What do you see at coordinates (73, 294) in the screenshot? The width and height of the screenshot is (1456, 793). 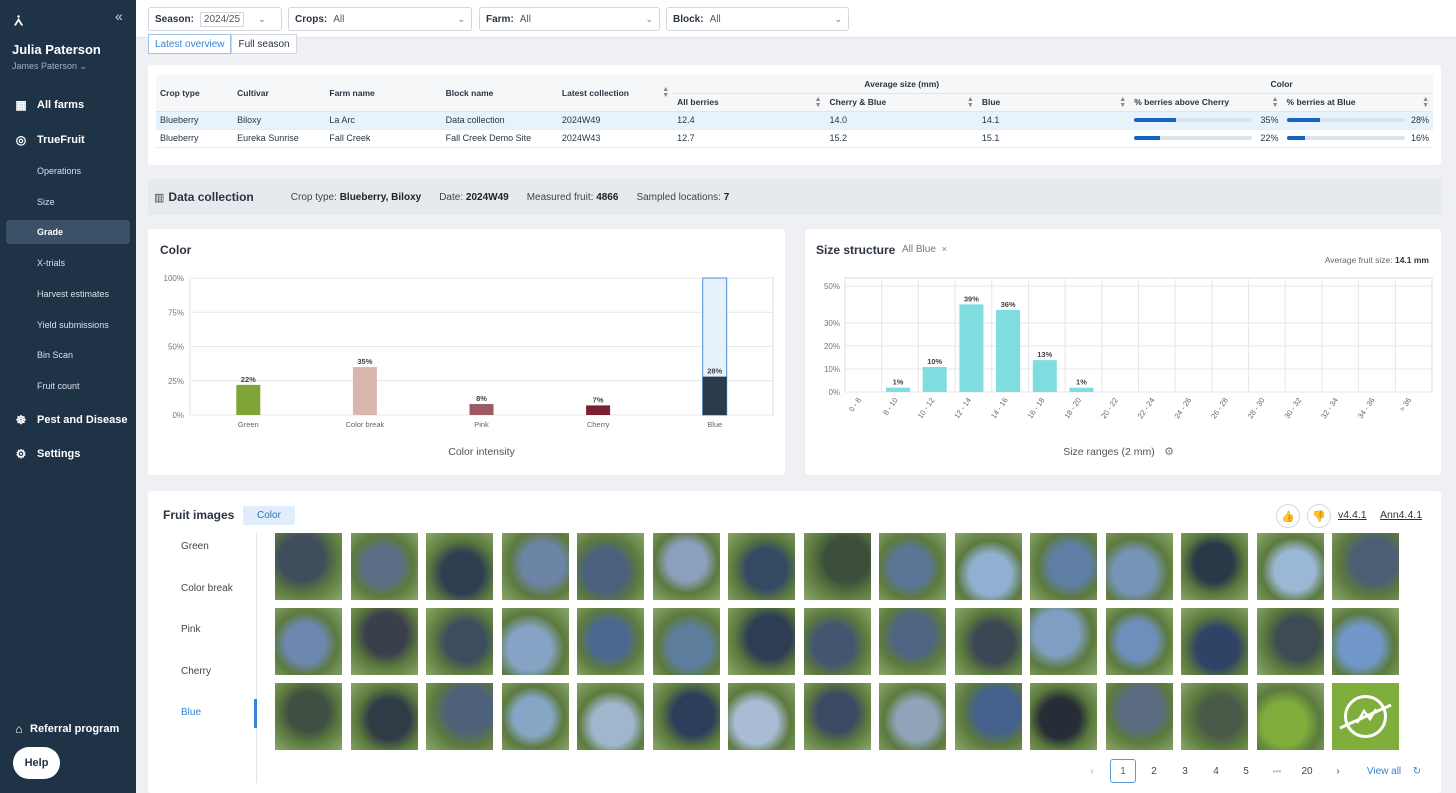 I see `sidebar-item-harvest-estimates: Harvest estimates` at bounding box center [73, 294].